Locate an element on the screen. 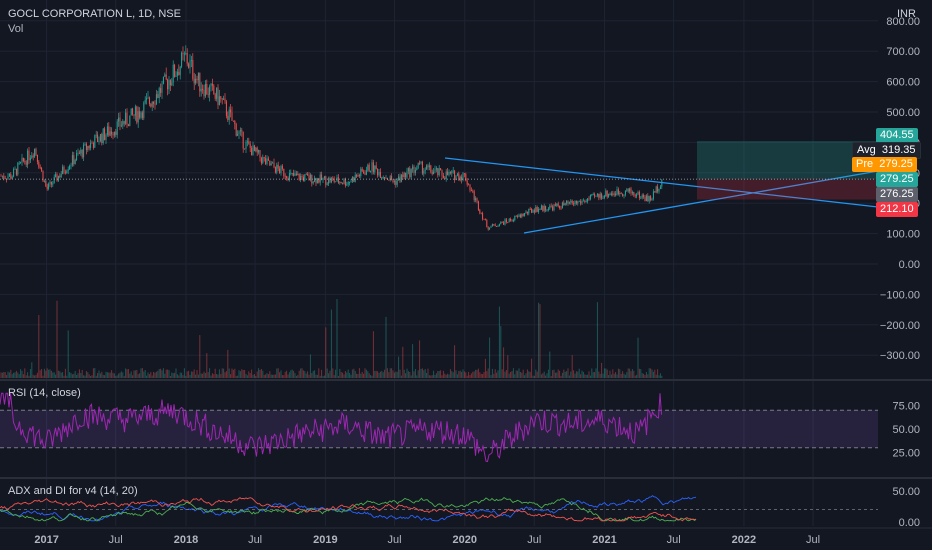  price-tick-label: 600.00 is located at coordinates (903, 83).